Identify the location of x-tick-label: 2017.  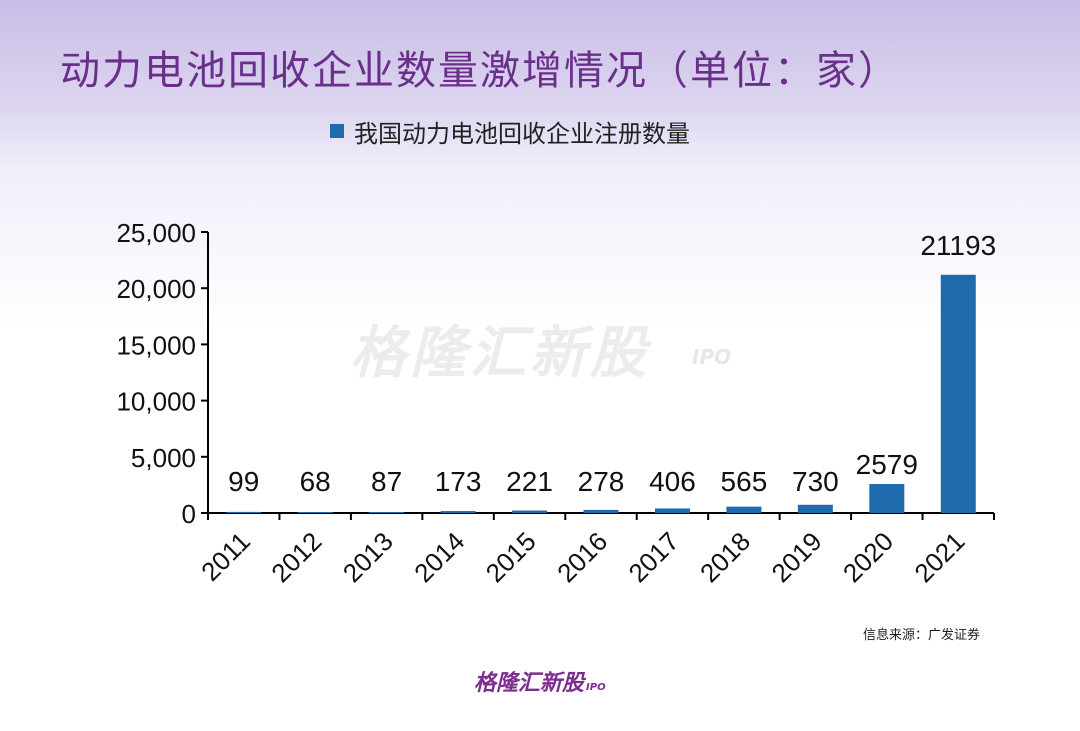
(654, 557).